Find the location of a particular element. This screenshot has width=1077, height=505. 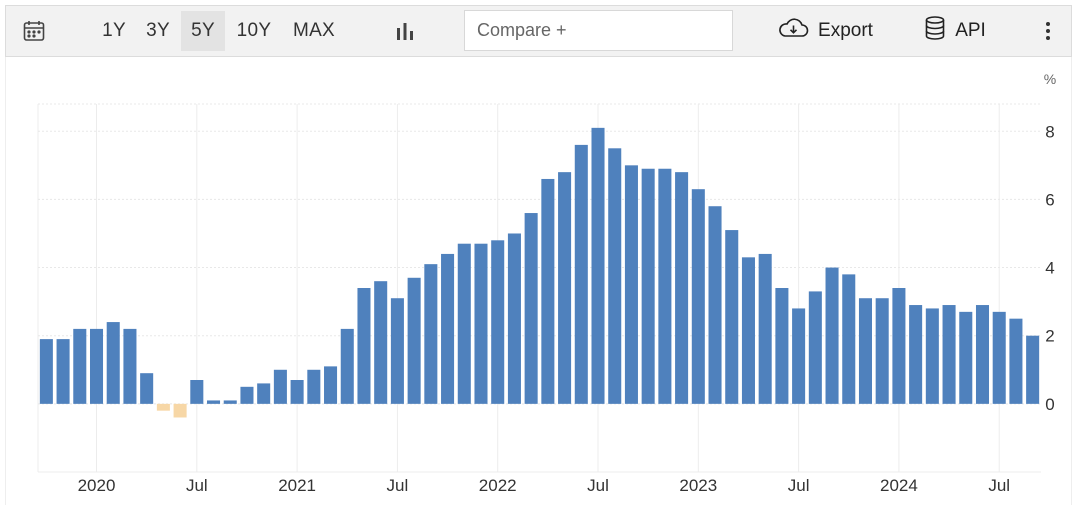

x-tick-label: 2021 is located at coordinates (297, 485).